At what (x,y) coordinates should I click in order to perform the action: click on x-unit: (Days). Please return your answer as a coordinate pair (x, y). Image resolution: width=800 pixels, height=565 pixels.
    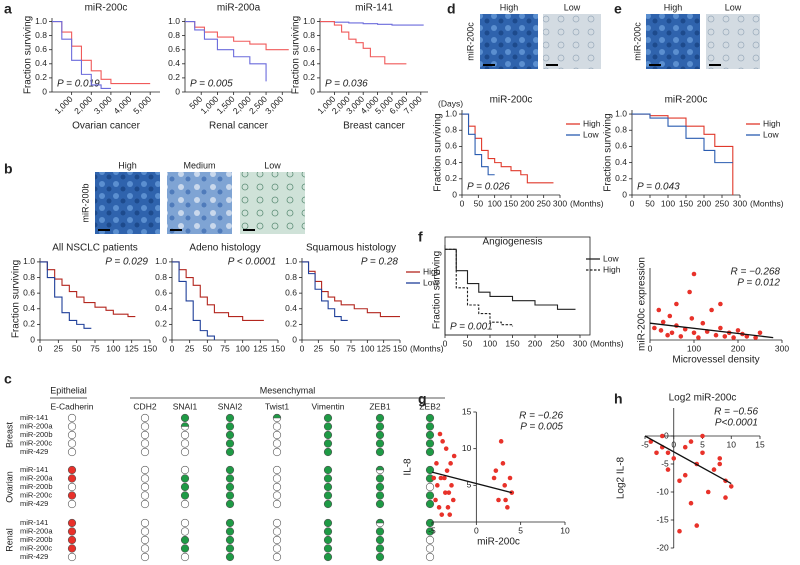
    Looking at the image, I should click on (450, 103).